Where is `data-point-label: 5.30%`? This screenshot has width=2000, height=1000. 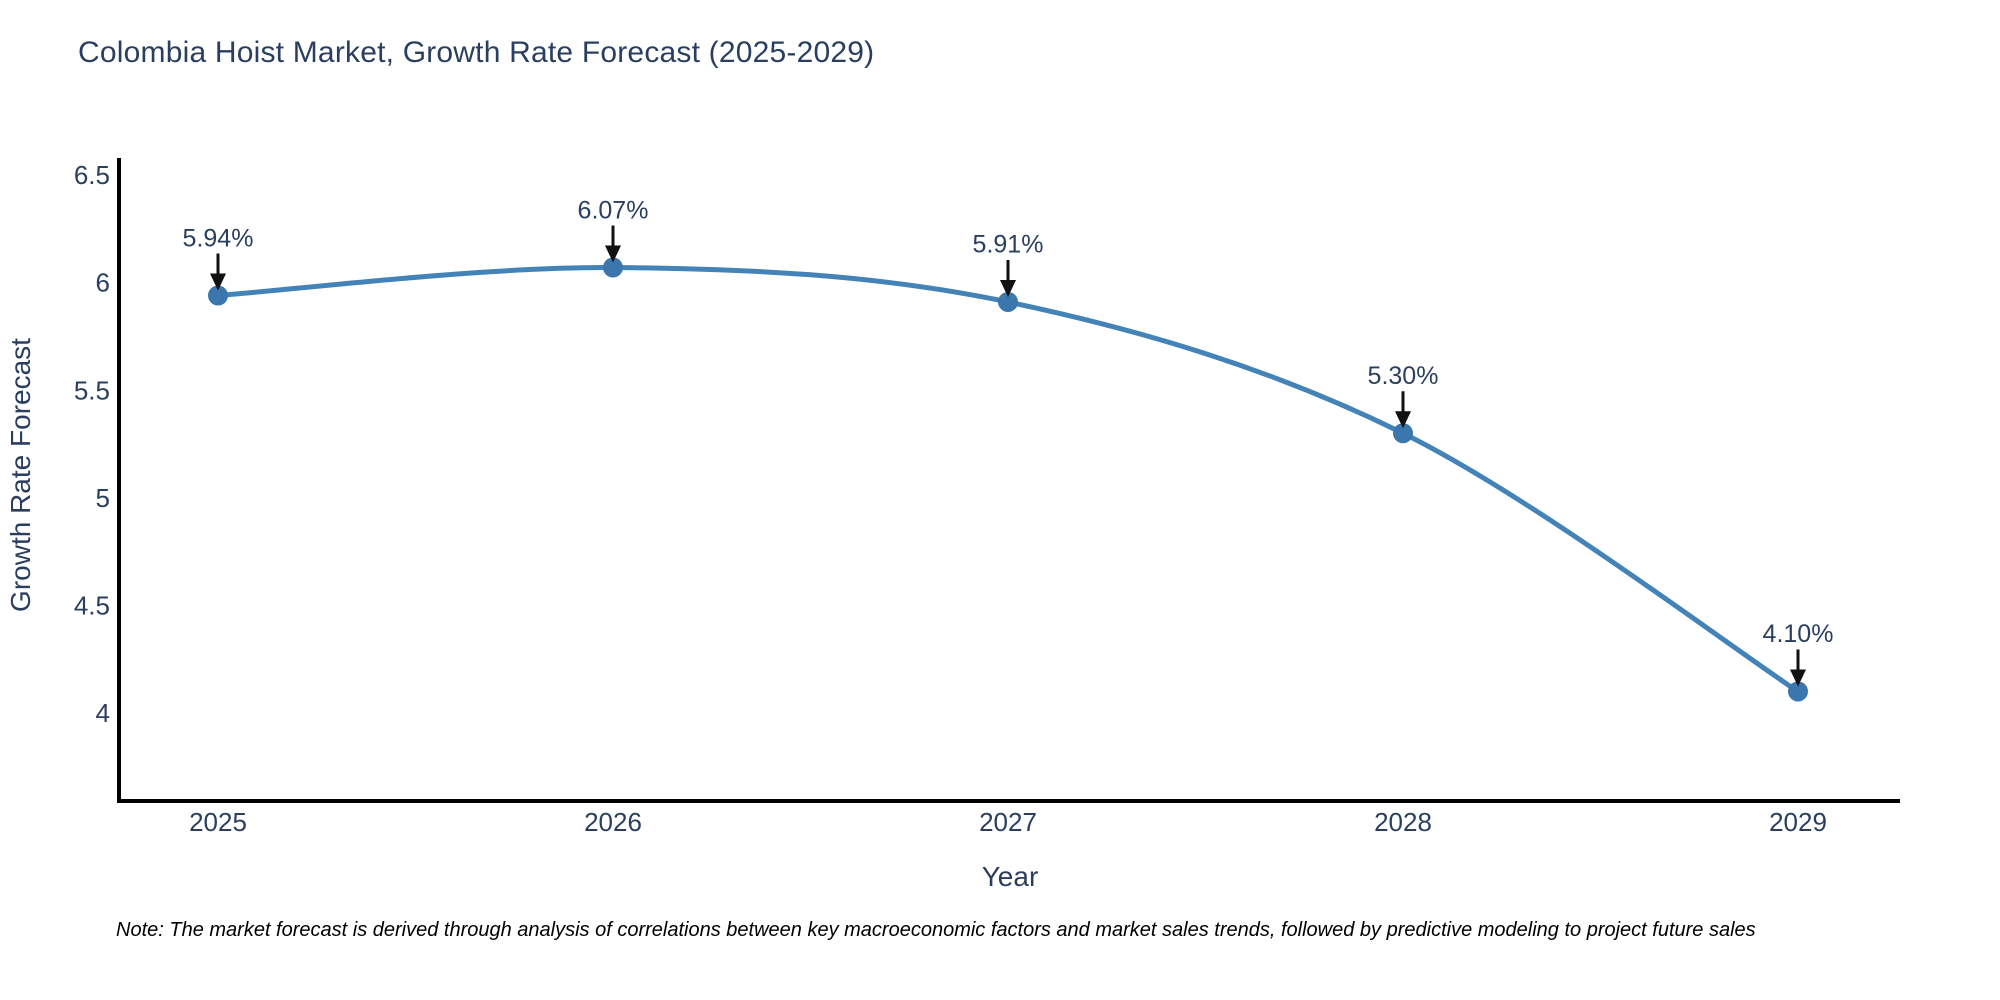
data-point-label: 5.30% is located at coordinates (1403, 376).